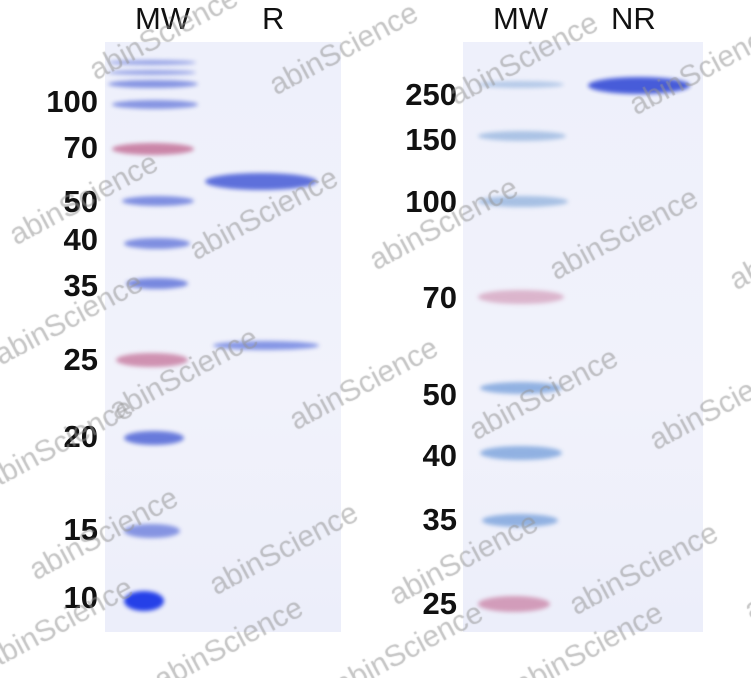  Describe the element at coordinates (80, 436) in the screenshot. I see `left-marker-20: 20` at that location.